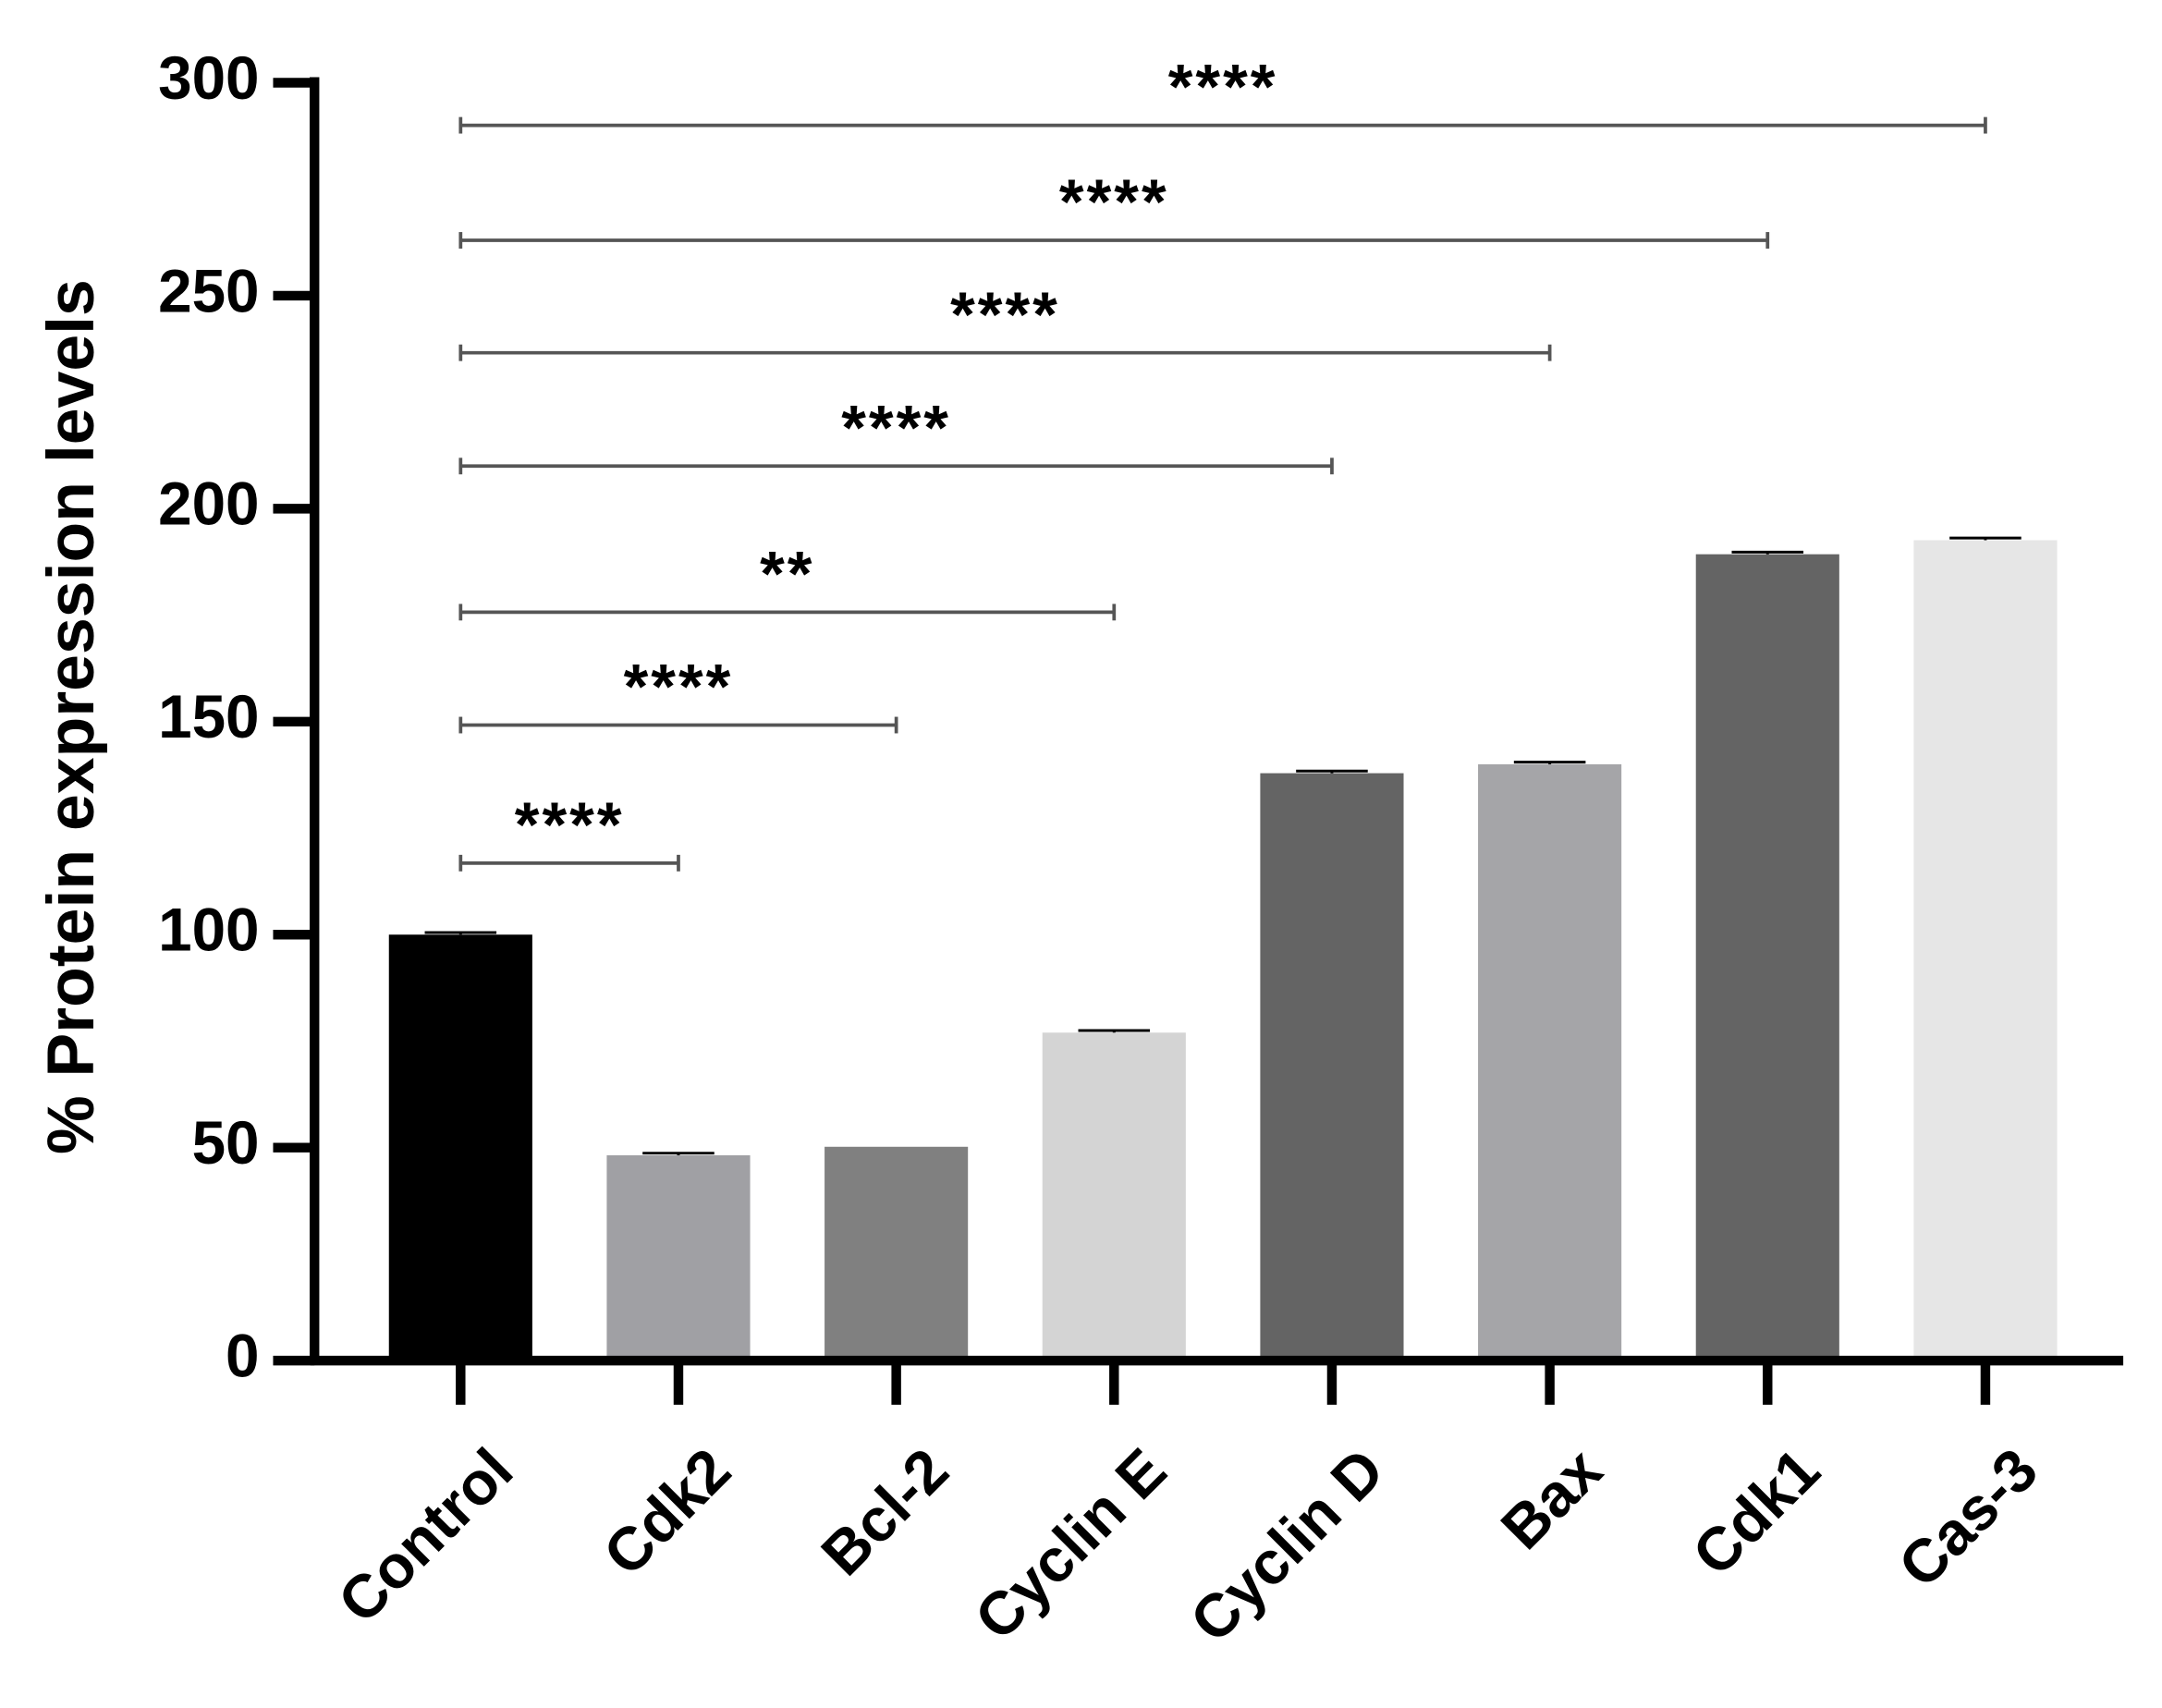 Image resolution: width=2162 pixels, height=1708 pixels. I want to click on x-tick-label: Cyclin E, so click(1070, 1544).